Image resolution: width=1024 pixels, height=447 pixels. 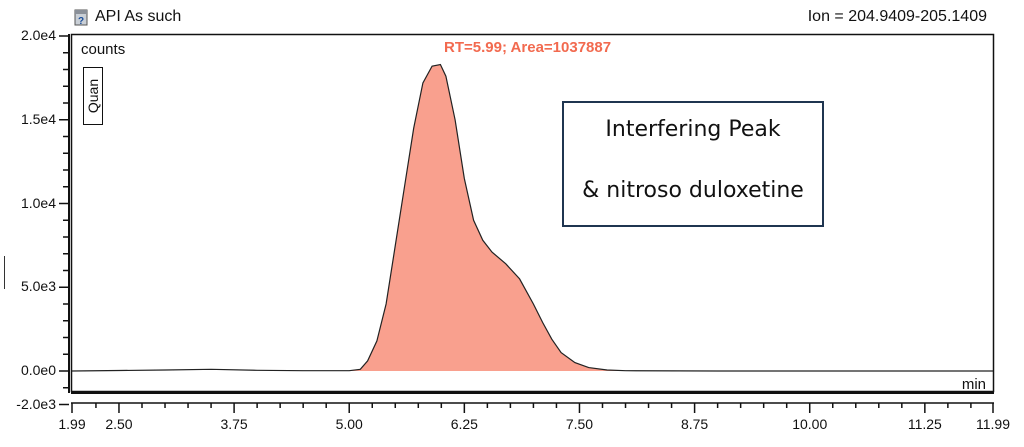 I want to click on unknown-file-icon: ?, so click(x=81, y=18).